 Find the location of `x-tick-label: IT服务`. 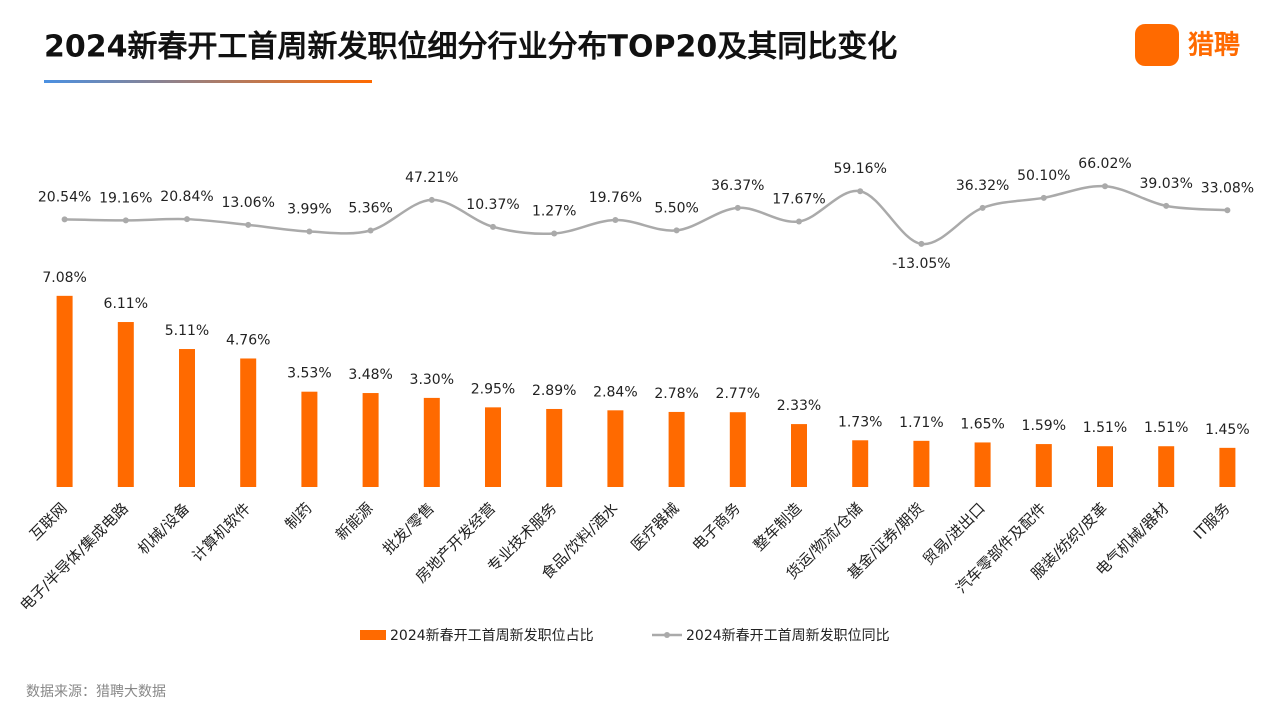

x-tick-label: IT服务 is located at coordinates (1212, 521).